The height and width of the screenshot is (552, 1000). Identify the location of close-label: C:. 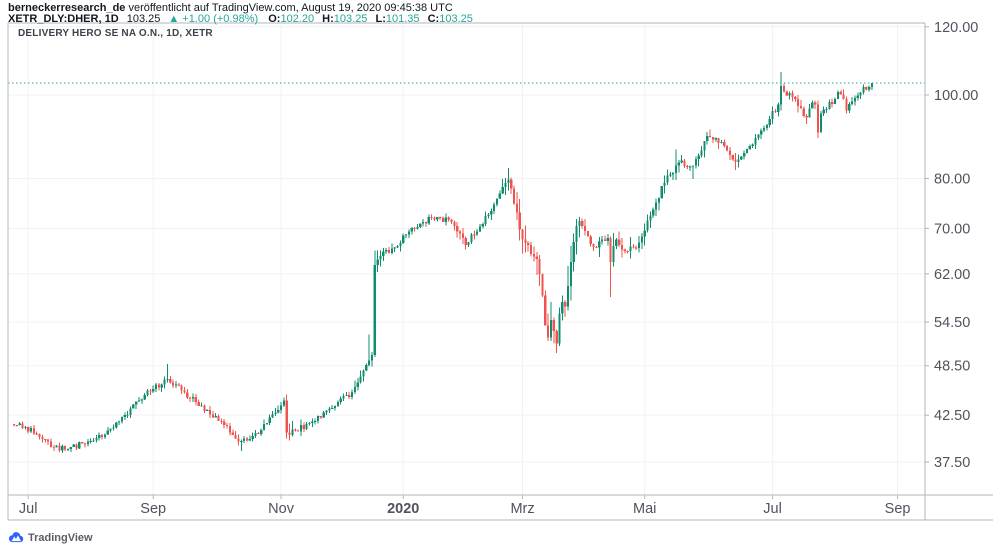
(433, 19).